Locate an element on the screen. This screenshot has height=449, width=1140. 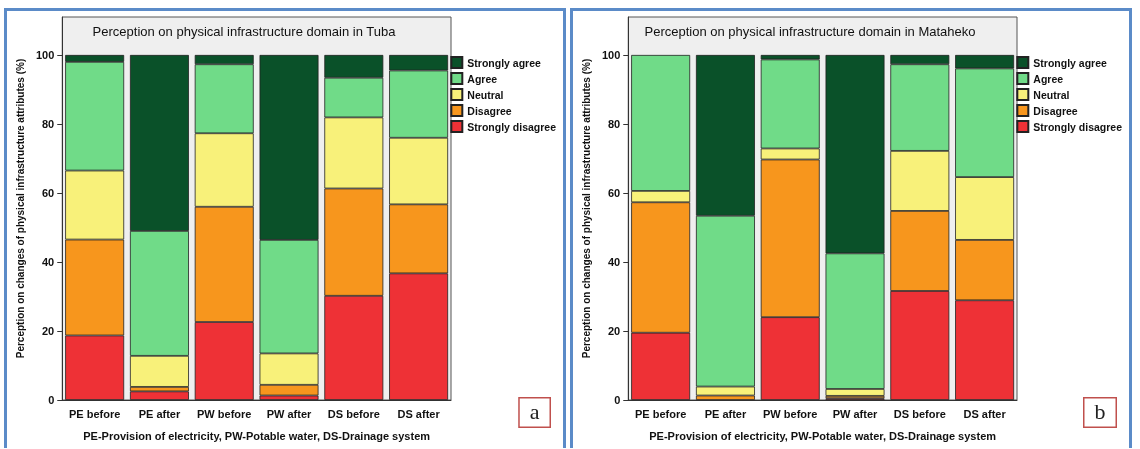
text: Perception on physical infrastructure domain in Tuba is located at coordinates (244, 31).